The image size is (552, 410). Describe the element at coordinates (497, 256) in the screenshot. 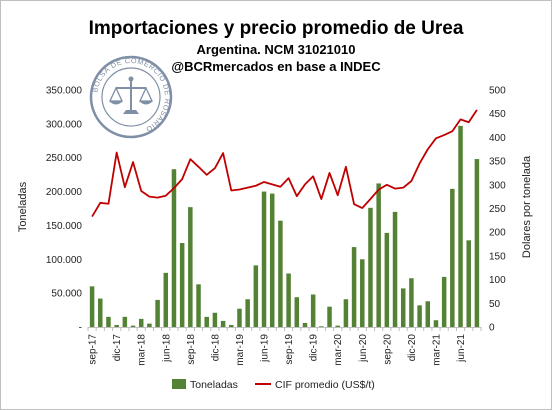

I see `y-right-tick-label: 150` at that location.